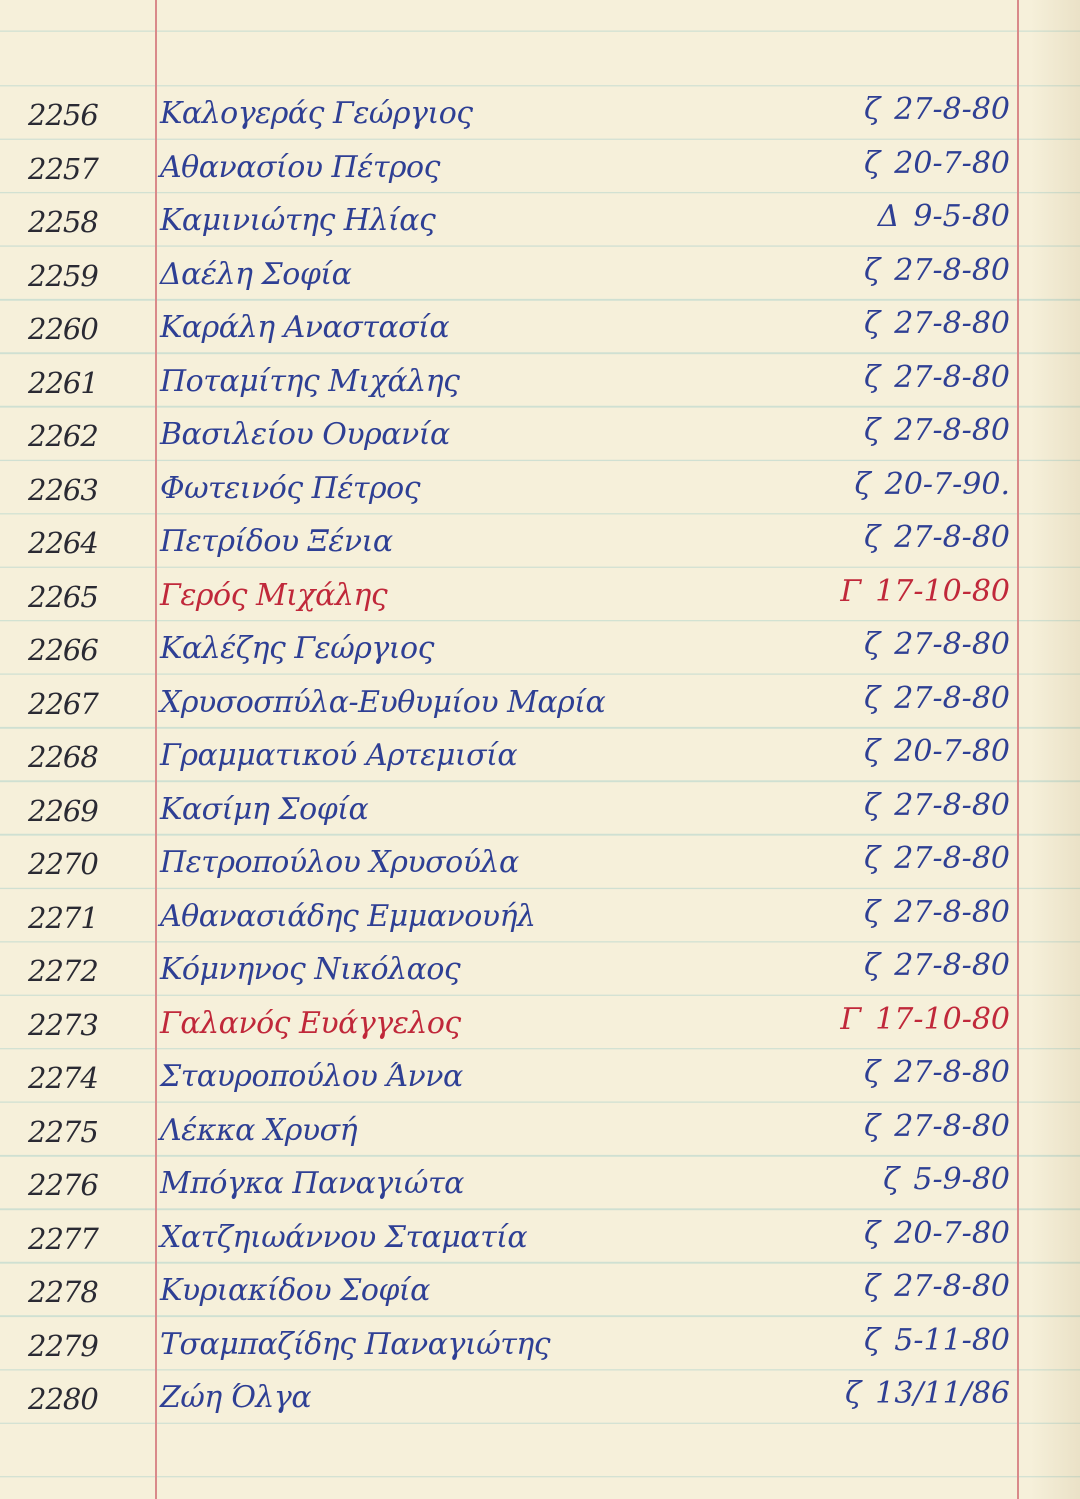  I want to click on entry-number: 2258, so click(63, 222).